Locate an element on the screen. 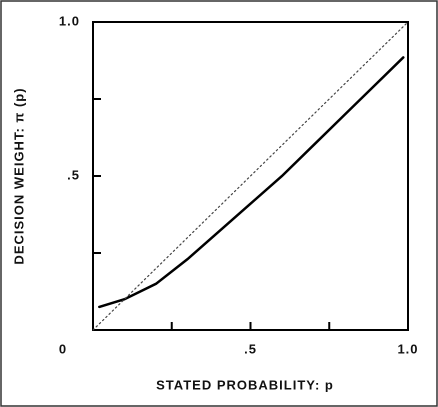  x-axis-label: STATED PROBABILITY: p is located at coordinates (245, 384).